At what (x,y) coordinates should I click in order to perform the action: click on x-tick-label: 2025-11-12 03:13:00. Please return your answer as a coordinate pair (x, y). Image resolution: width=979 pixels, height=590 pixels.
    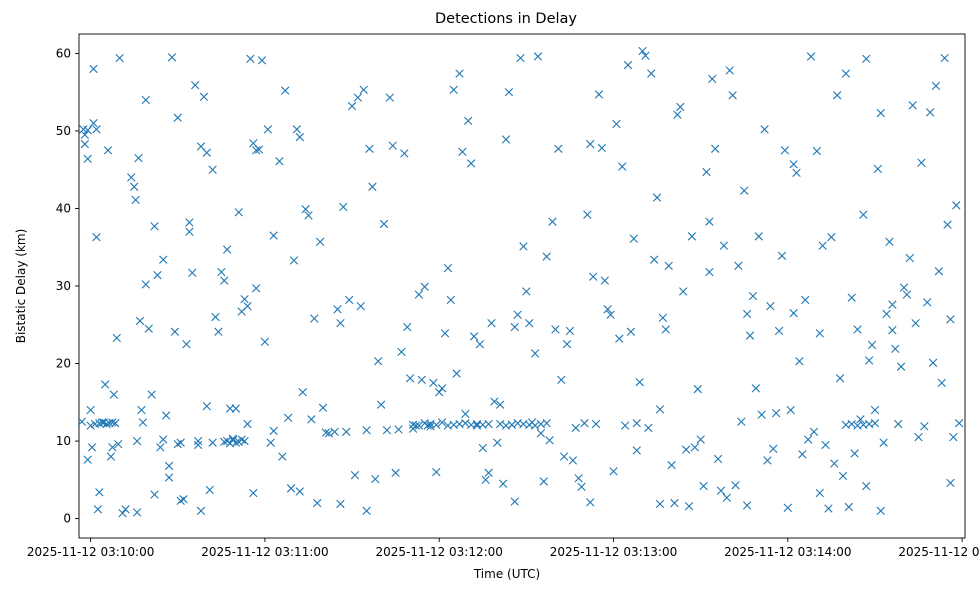
    Looking at the image, I should click on (613, 552).